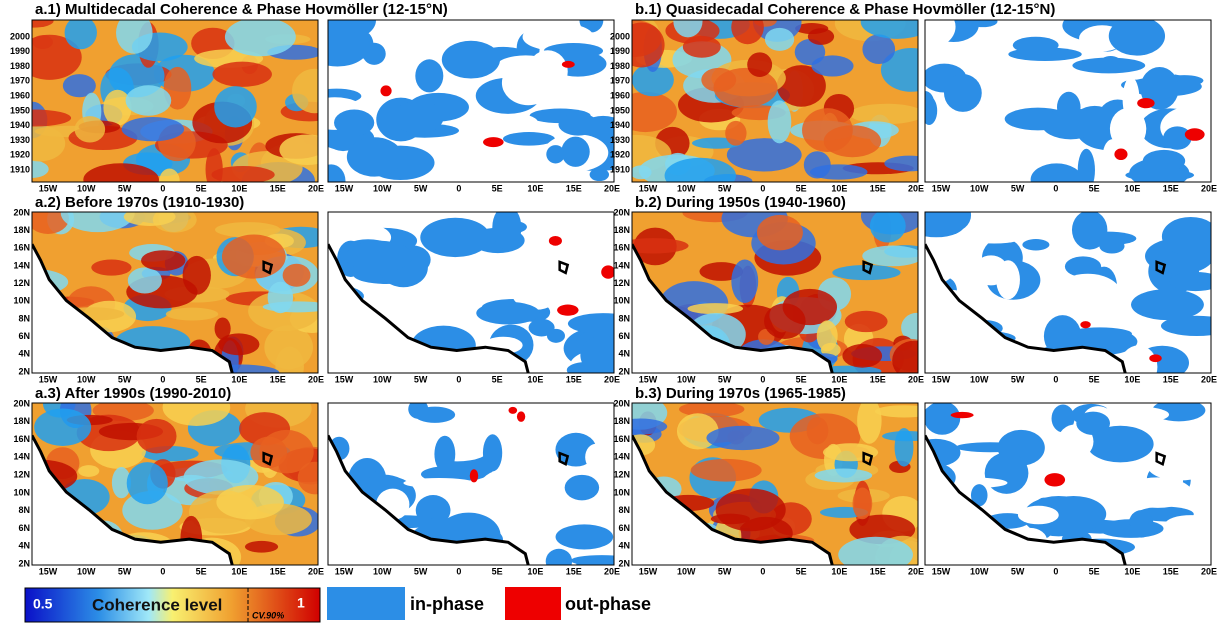 The height and width of the screenshot is (632, 1221). Describe the element at coordinates (24, 371) in the screenshot. I see `y-tick-label: 2N` at that location.